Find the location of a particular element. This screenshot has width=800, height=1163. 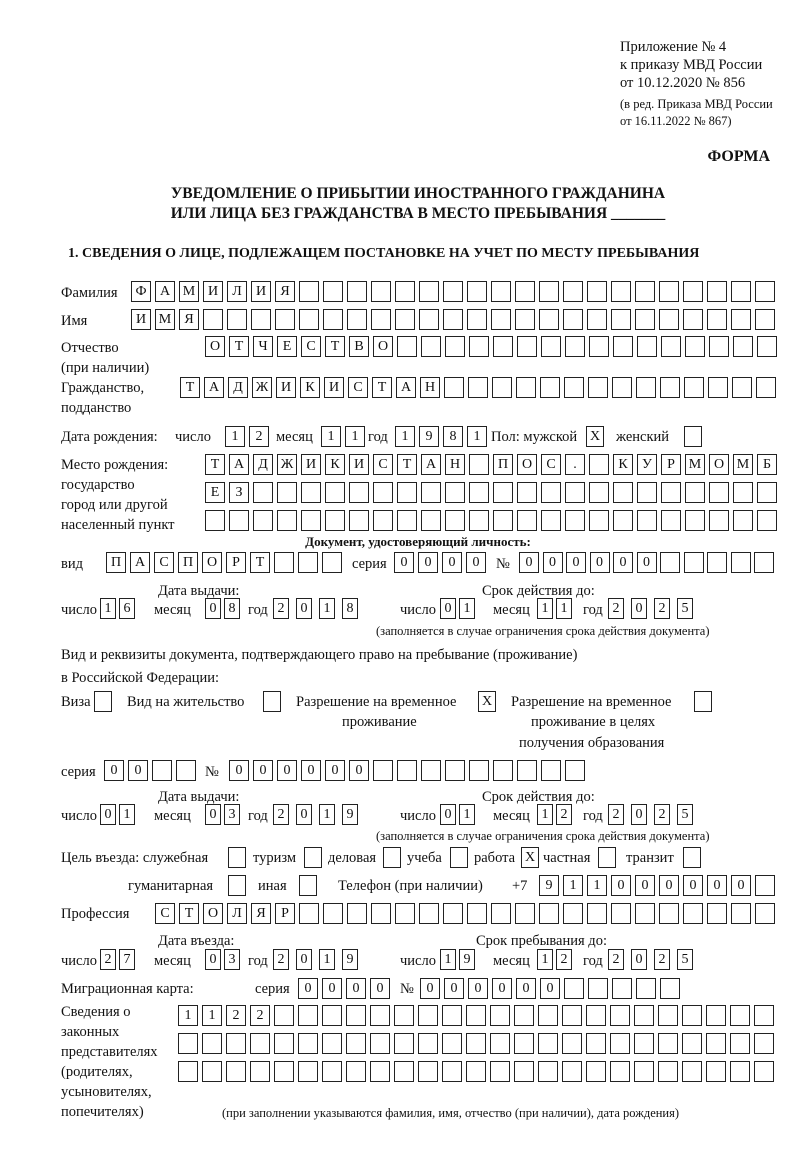

letter-cell: В is located at coordinates (359, 346).